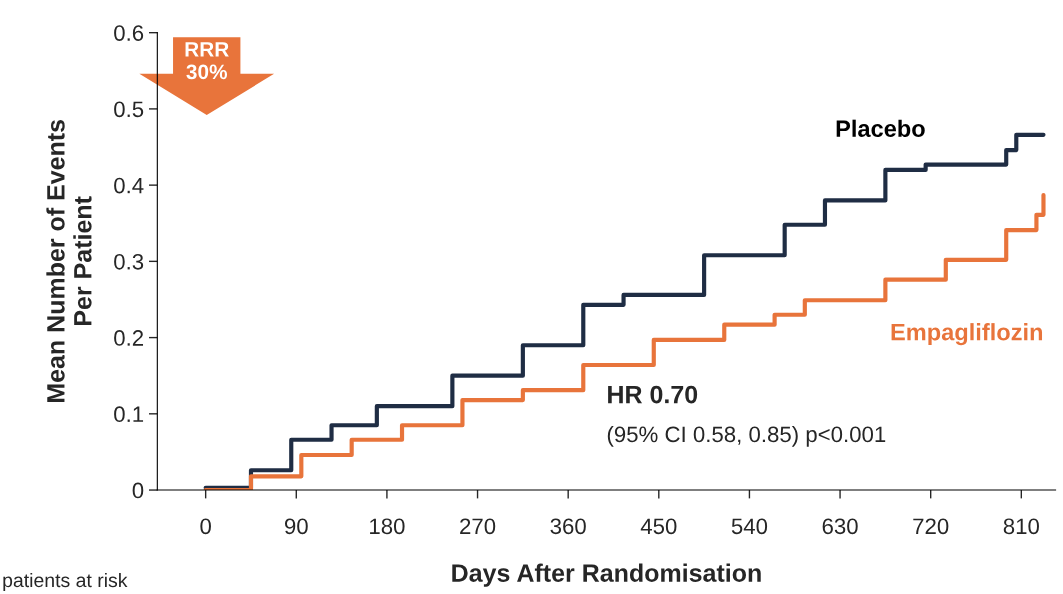 The height and width of the screenshot is (594, 1063). Describe the element at coordinates (387, 526) in the screenshot. I see `x-tick-label: 180` at that location.